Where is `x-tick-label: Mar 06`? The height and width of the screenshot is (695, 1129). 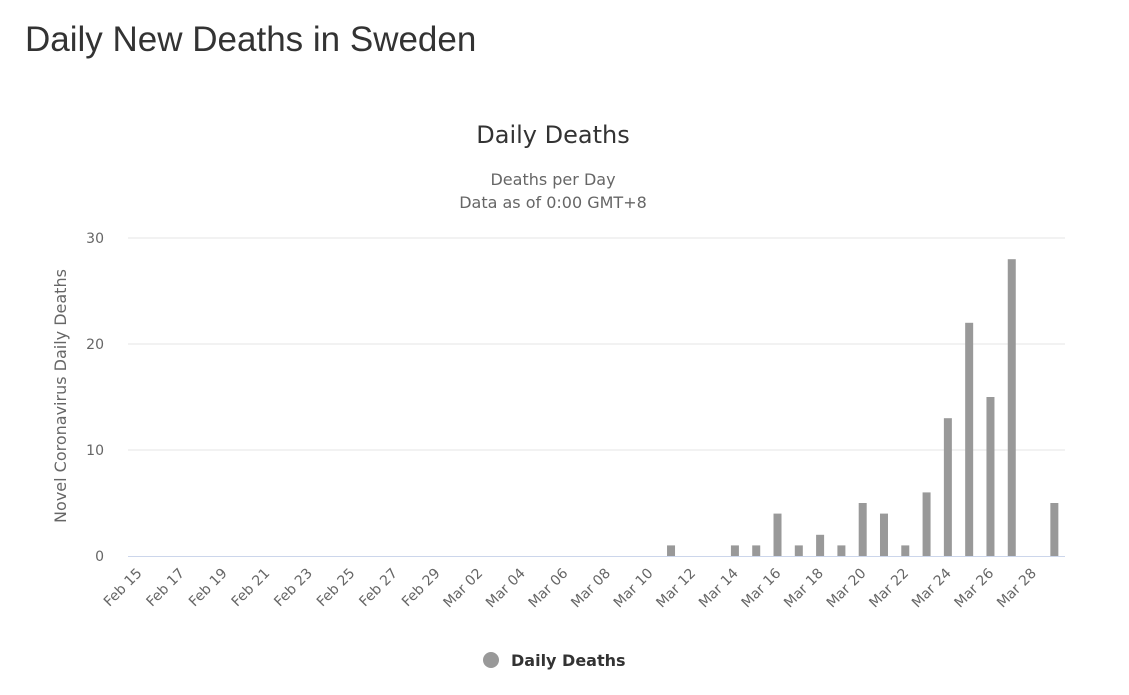 x-tick-label: Mar 06 is located at coordinates (549, 588).